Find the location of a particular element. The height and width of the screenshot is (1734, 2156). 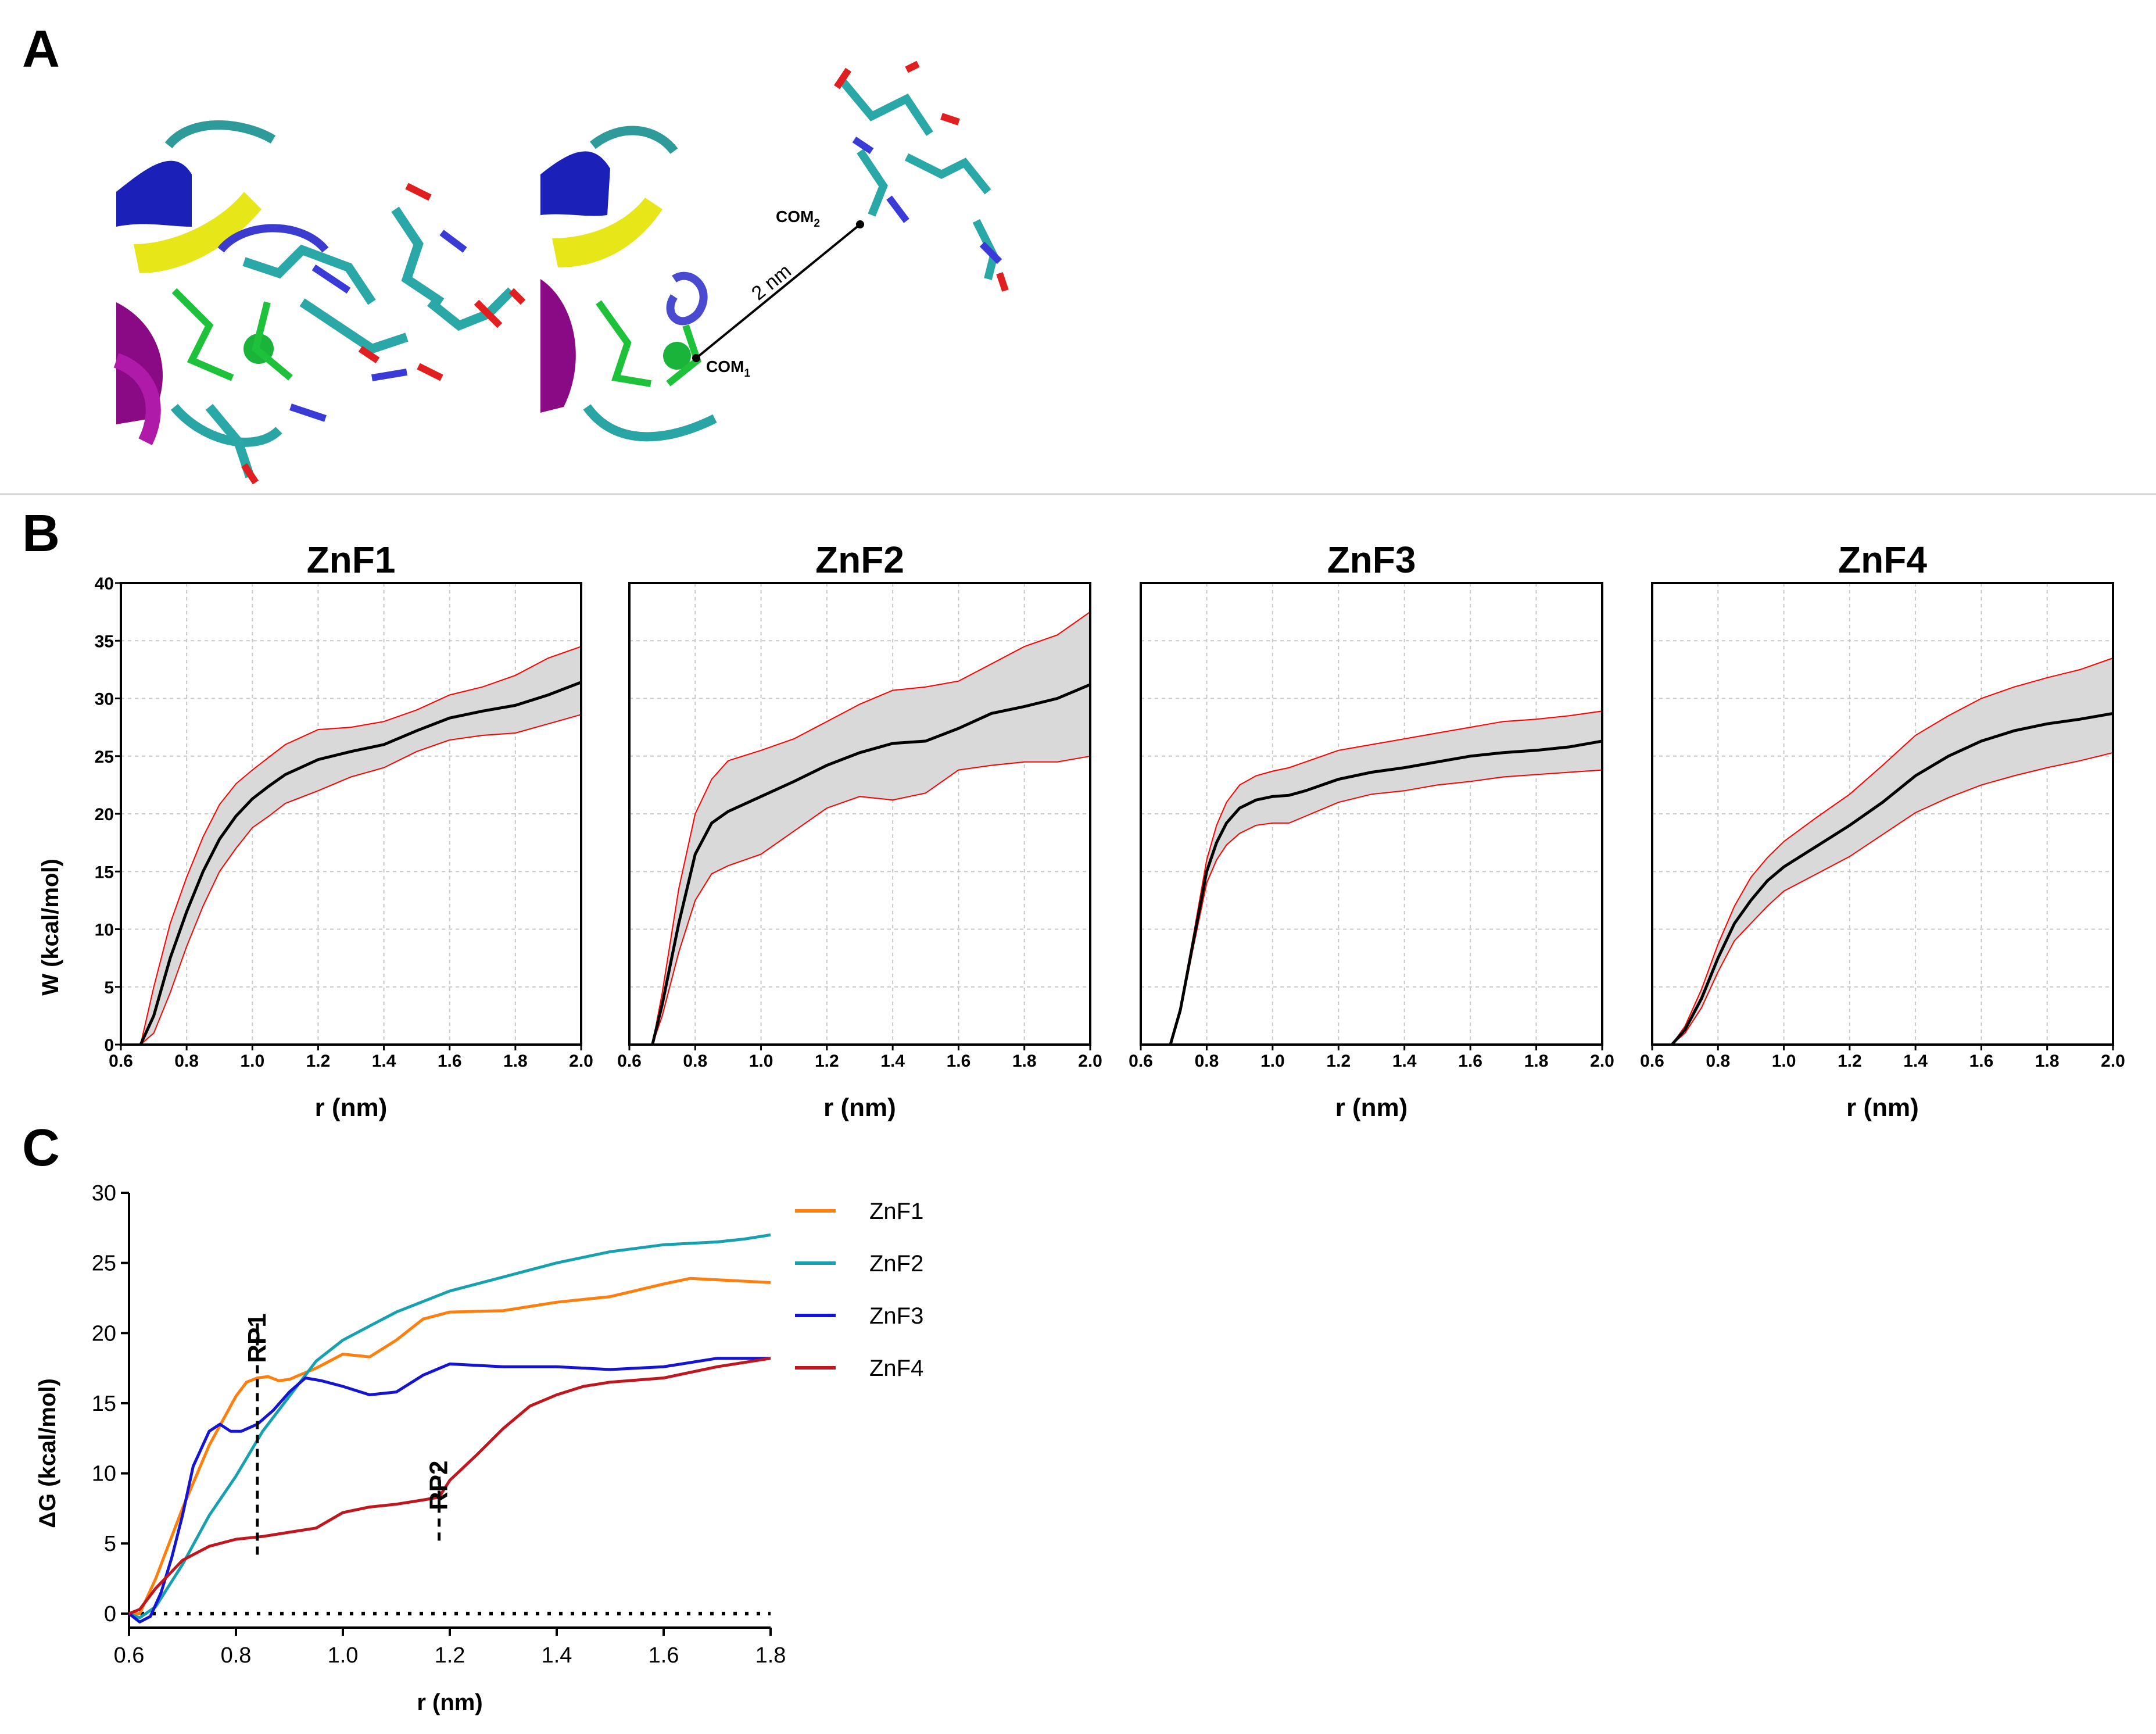

y-tick-label: 40 is located at coordinates (104, 584).